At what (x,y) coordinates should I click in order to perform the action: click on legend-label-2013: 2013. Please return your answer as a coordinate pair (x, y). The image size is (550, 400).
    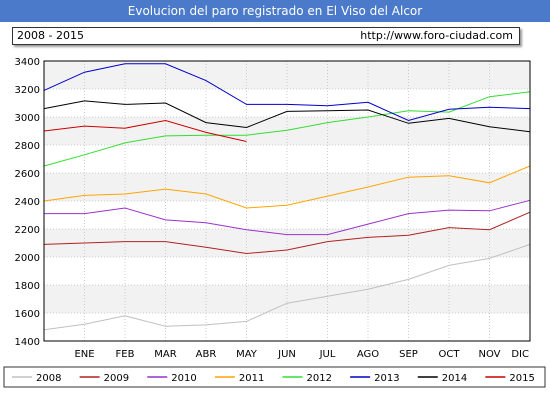
    Looking at the image, I should click on (386, 378).